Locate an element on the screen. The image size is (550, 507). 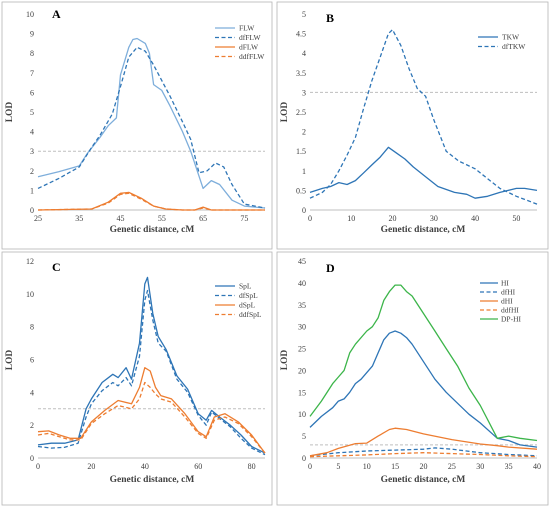
series-line-ddfflw is located at coordinates (151, 201).